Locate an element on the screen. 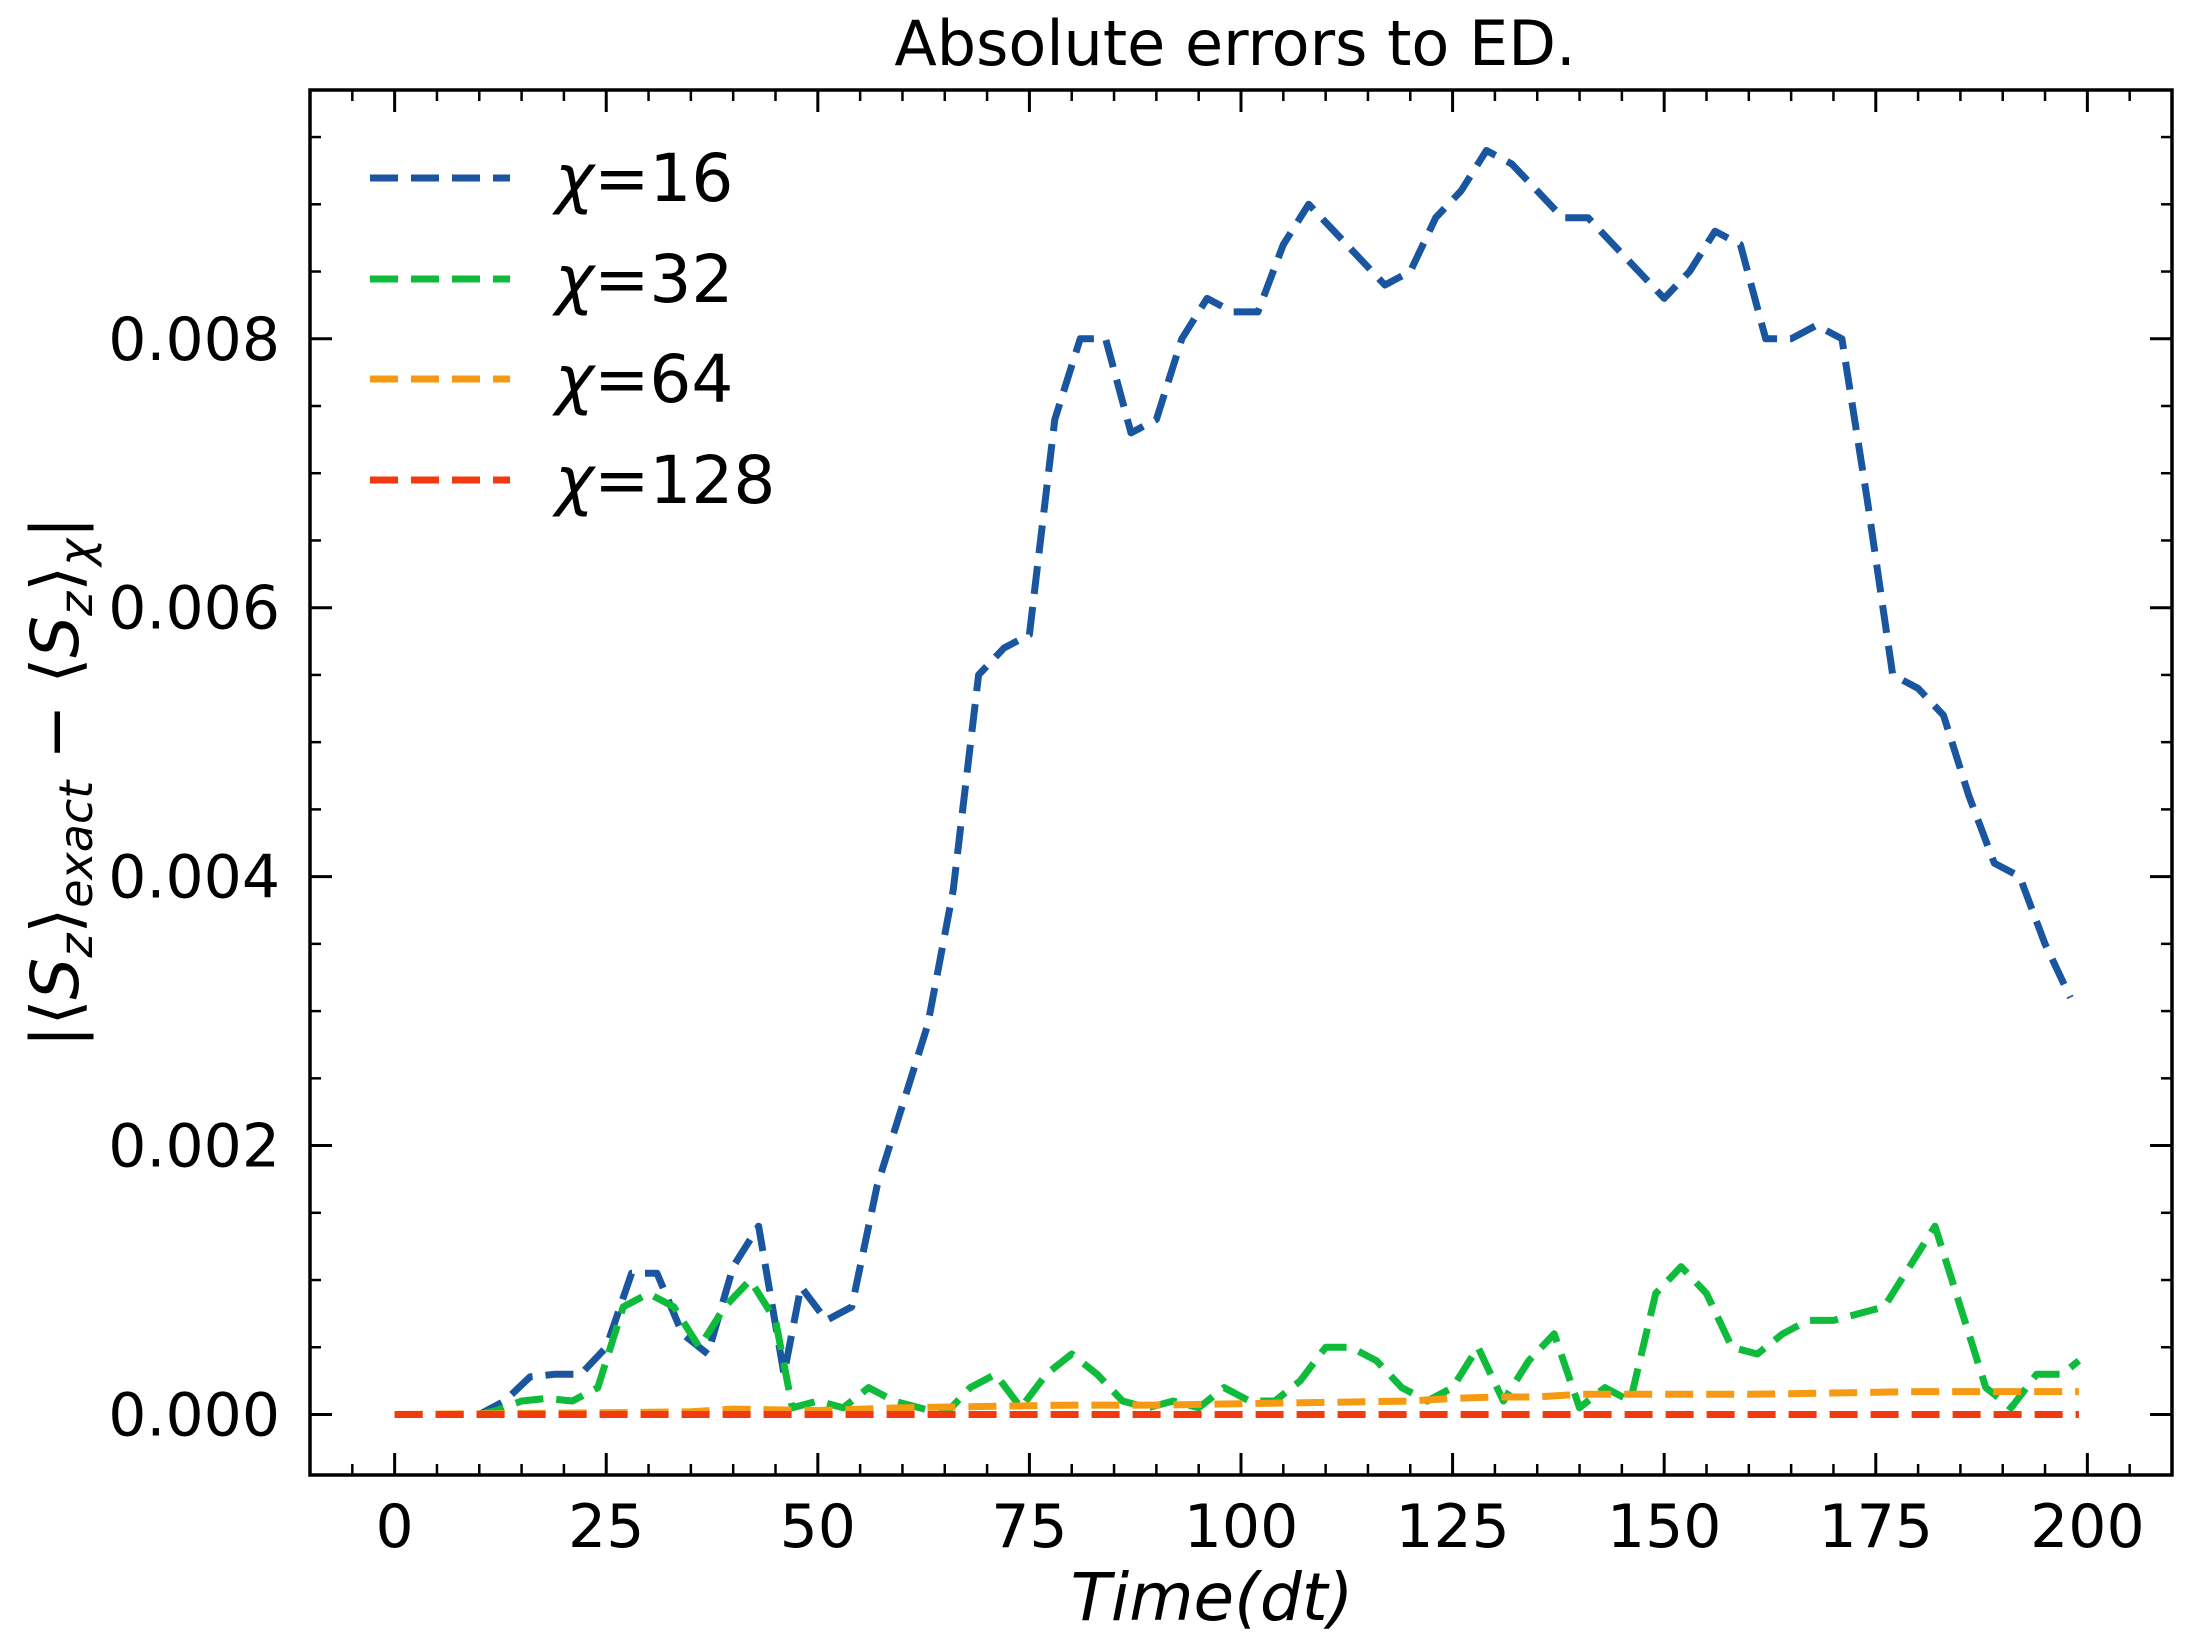 Image resolution: width=2186 pixels, height=1650 pixels. x-tick-label: 25 is located at coordinates (606, 1527).